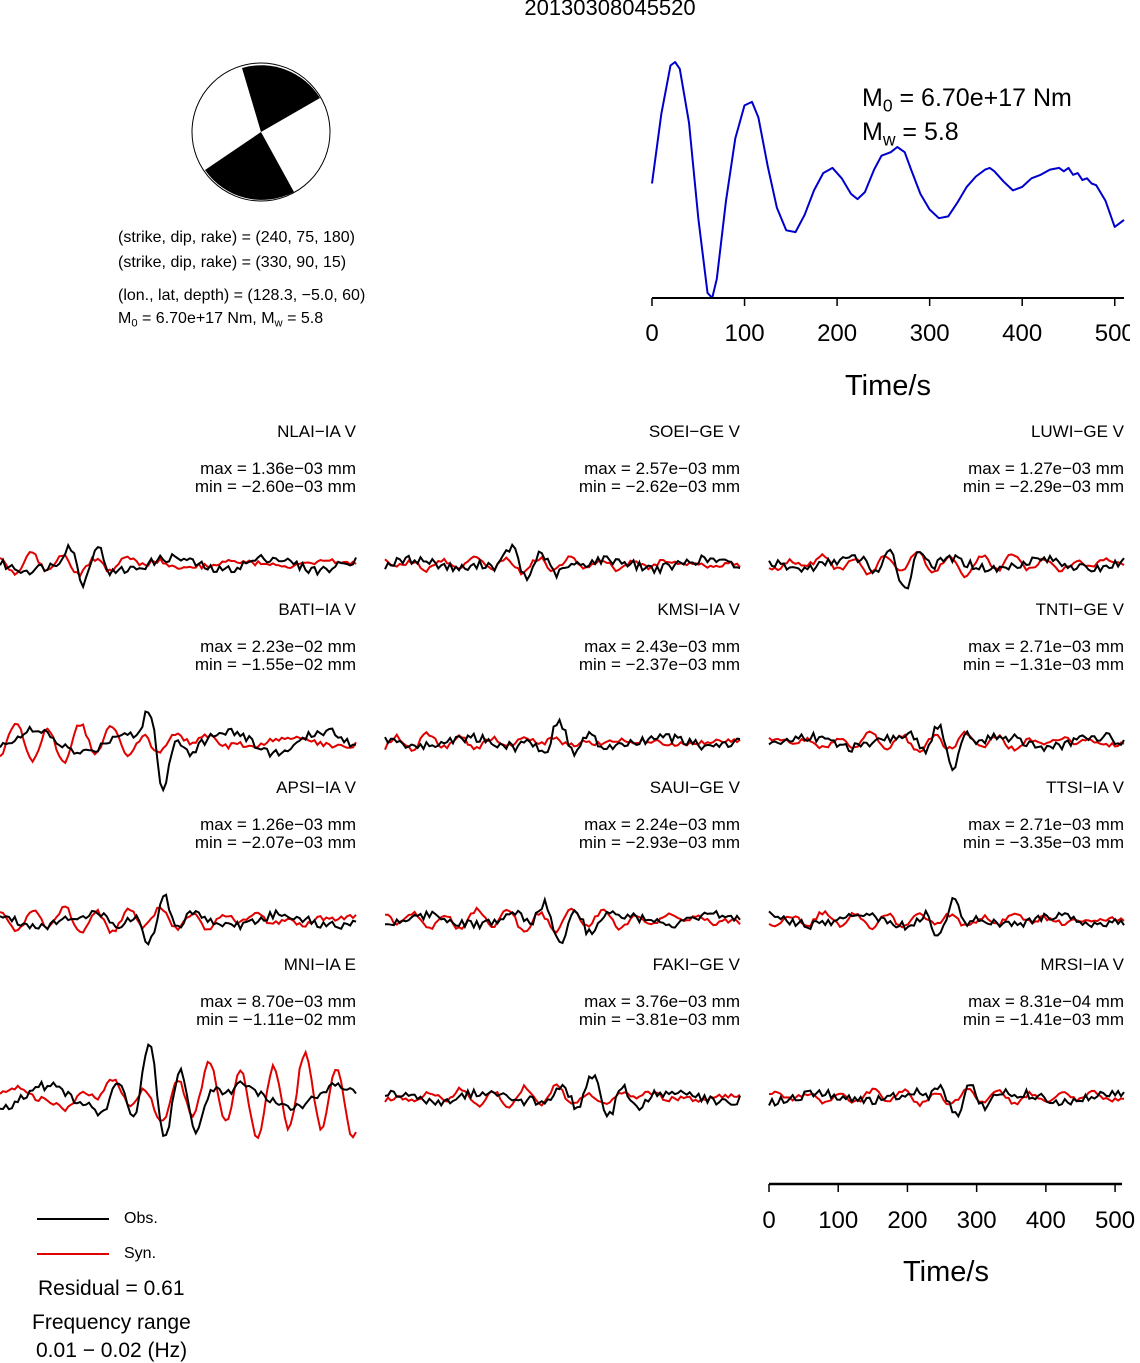  Describe the element at coordinates (275, 842) in the screenshot. I see `station-min-amplitude: min = −2.07e−03 mm` at that location.